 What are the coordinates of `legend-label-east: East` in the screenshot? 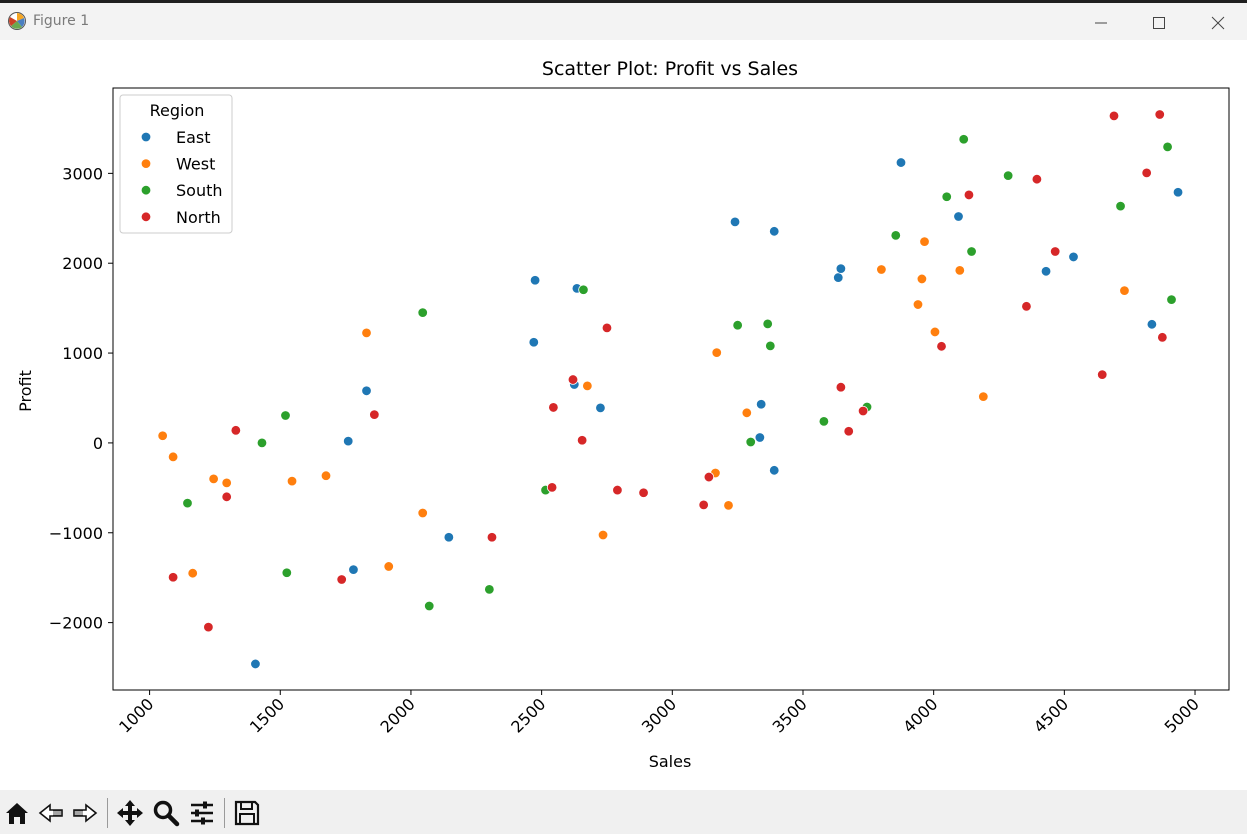 It's located at (193, 137).